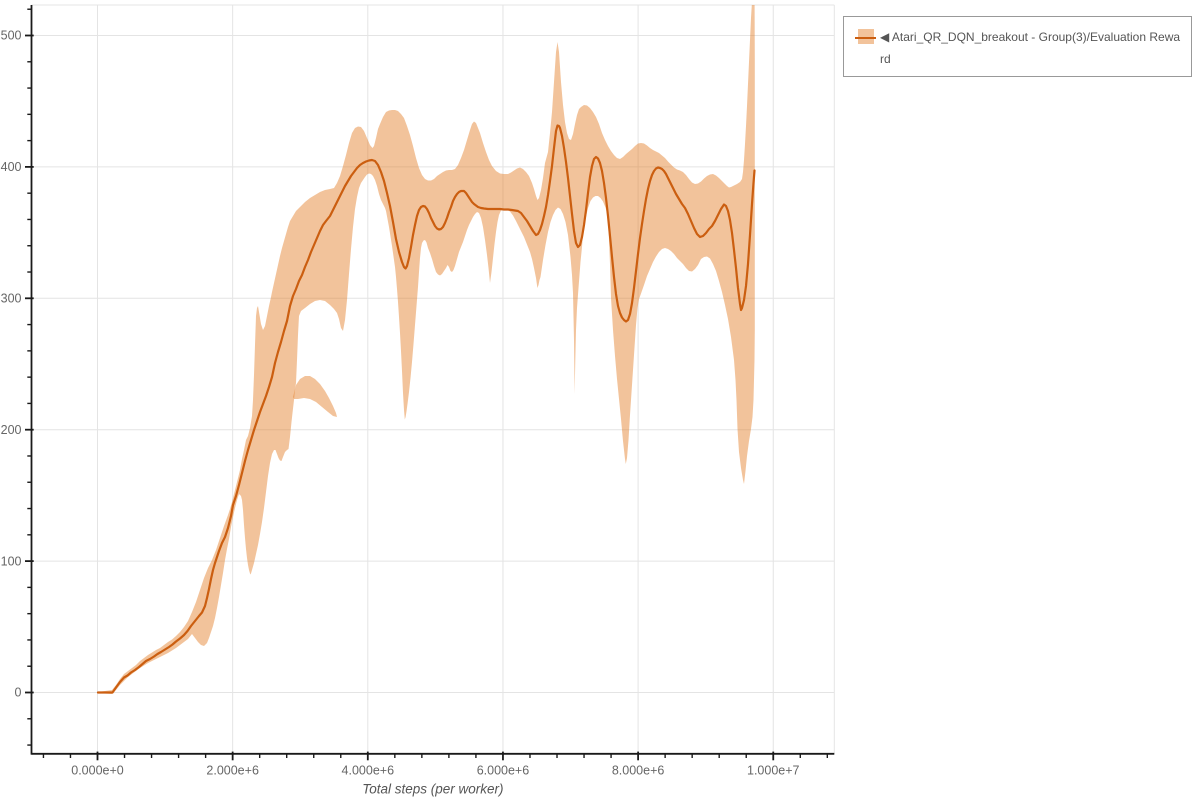 This screenshot has width=1200, height=800. What do you see at coordinates (11, 561) in the screenshot?
I see `svg-text: 100` at bounding box center [11, 561].